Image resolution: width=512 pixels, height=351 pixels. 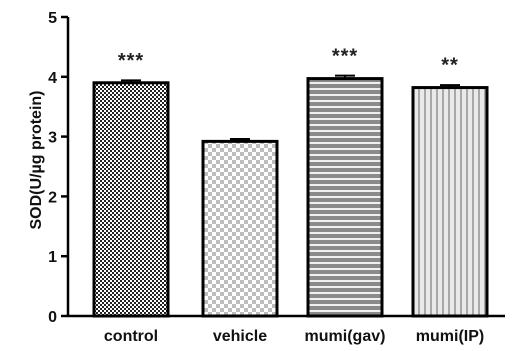 I want to click on significance-mumi-ip: **, so click(x=450, y=66).